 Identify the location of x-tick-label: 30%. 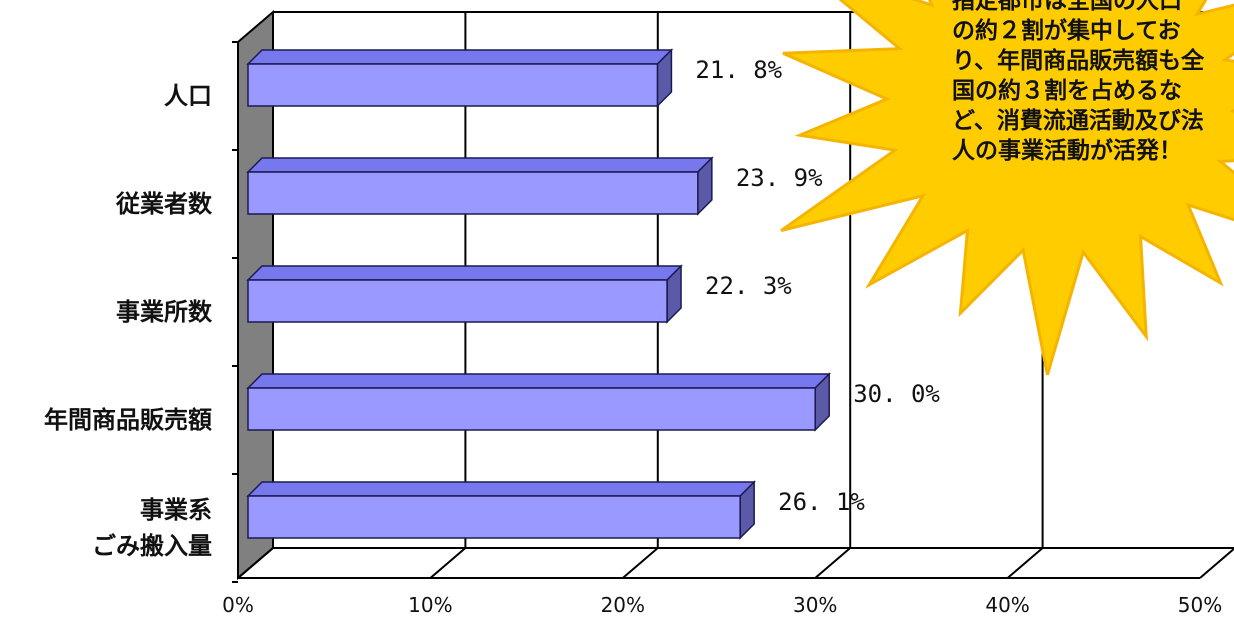
(815, 605).